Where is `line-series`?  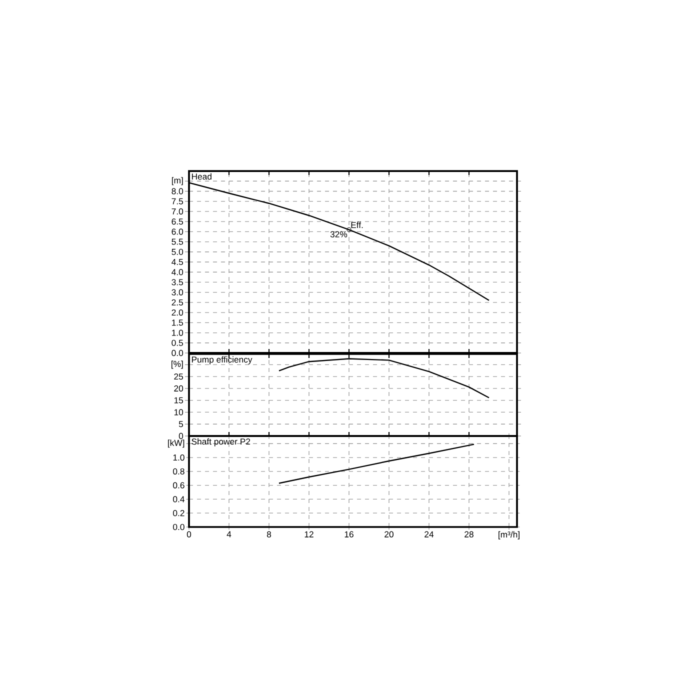 line-series is located at coordinates (376, 464).